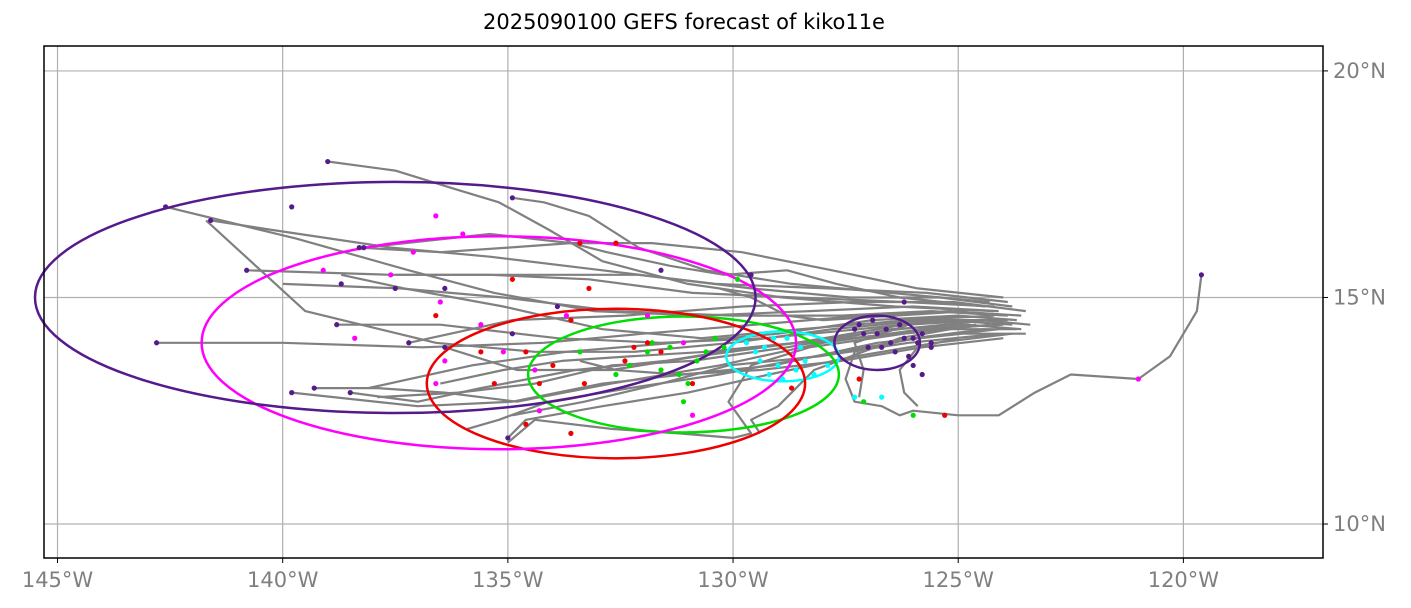  What do you see at coordinates (683, 374) in the screenshot?
I see `day2-uncertainty-ellipse` at bounding box center [683, 374].